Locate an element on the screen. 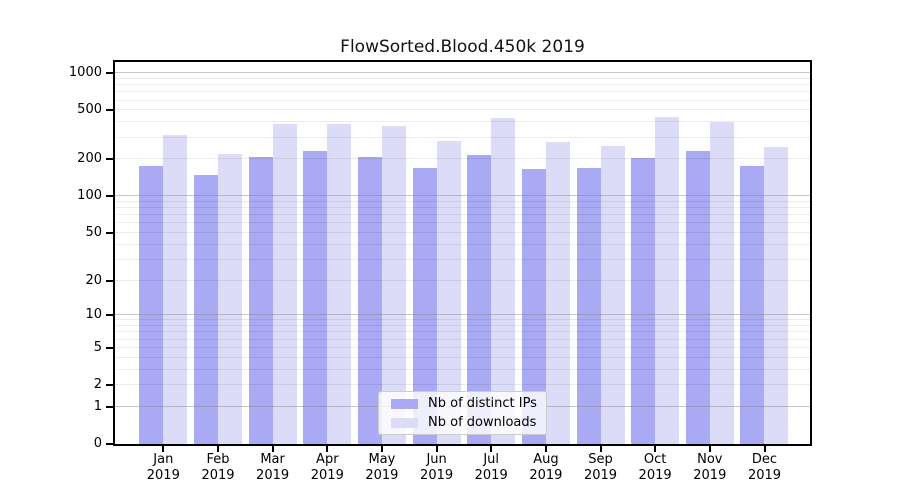 This screenshot has width=900, height=500. y-tick-label-50: 50 is located at coordinates (93, 232).